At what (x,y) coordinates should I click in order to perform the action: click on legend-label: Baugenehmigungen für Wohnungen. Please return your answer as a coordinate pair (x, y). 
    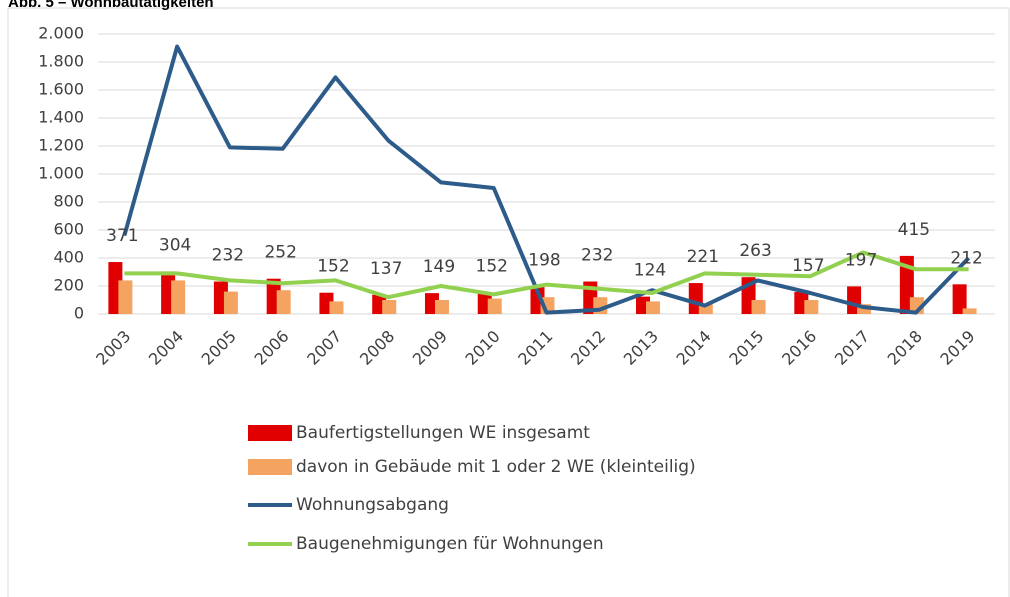
    Looking at the image, I should click on (450, 544).